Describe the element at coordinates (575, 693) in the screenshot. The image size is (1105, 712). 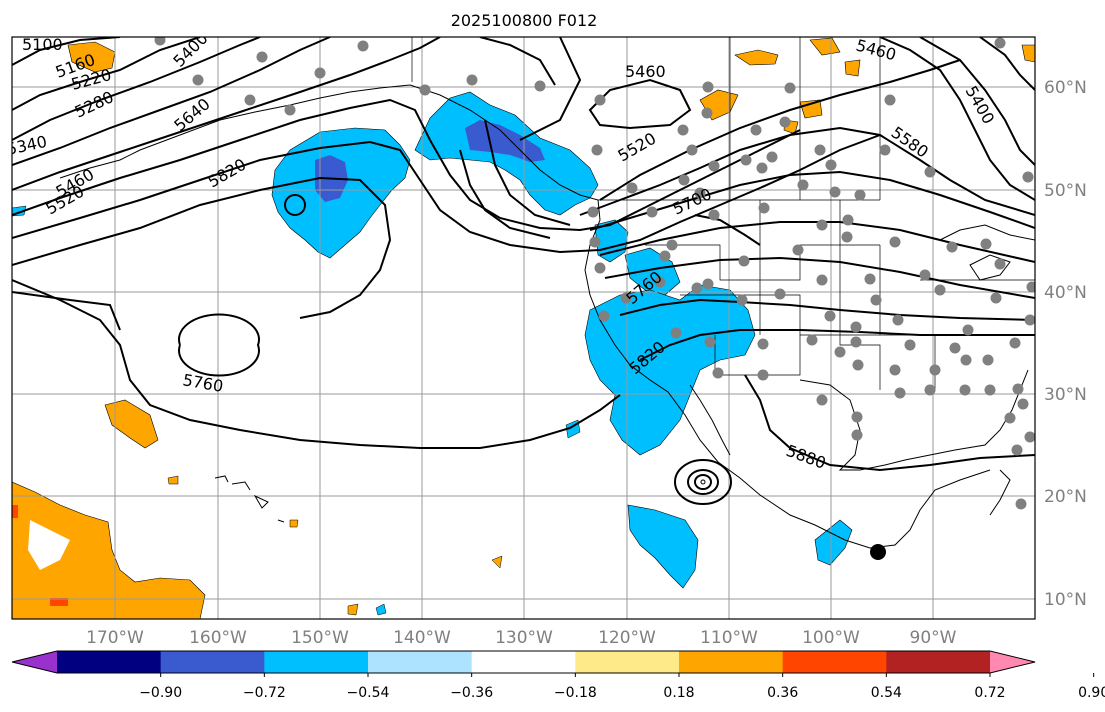
I see `colorbar-tick-label: −0.18` at that location.